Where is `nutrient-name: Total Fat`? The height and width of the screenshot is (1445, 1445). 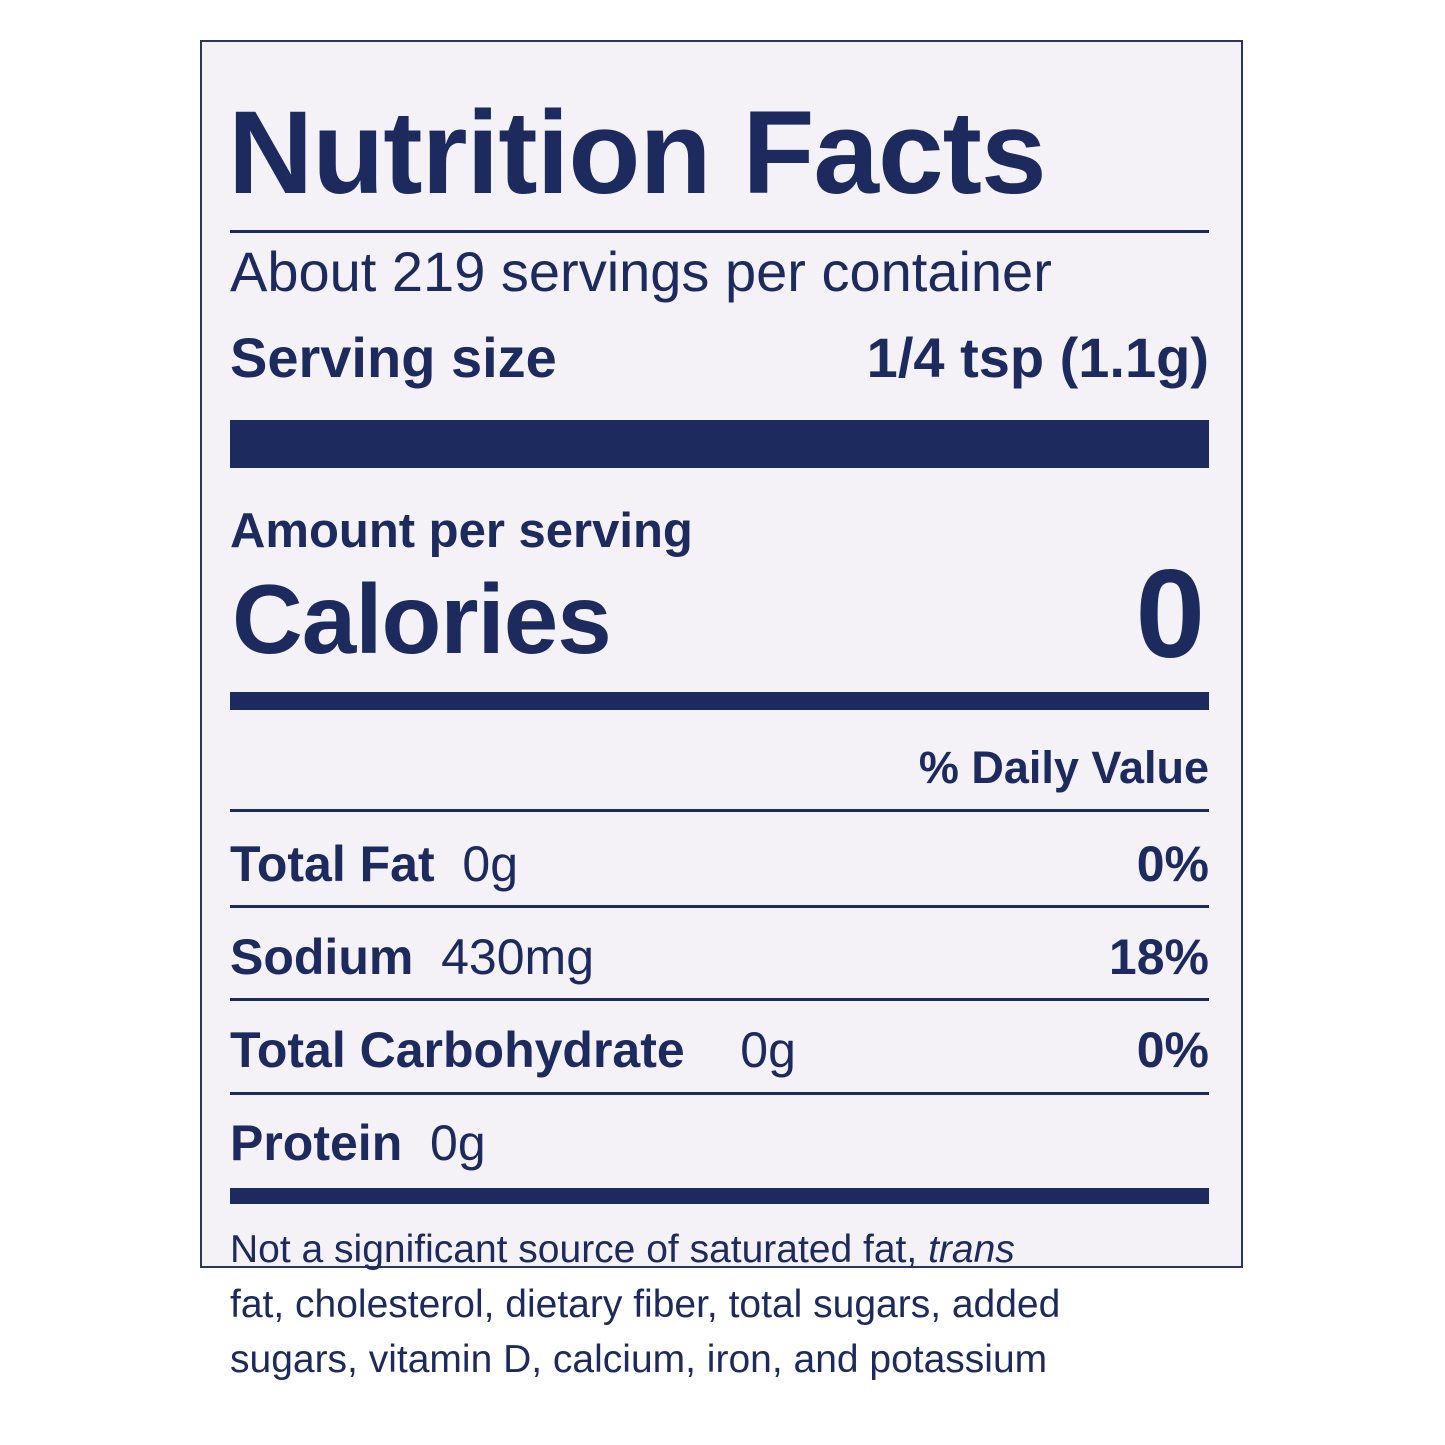
nutrient-name: Total Fat is located at coordinates (332, 864).